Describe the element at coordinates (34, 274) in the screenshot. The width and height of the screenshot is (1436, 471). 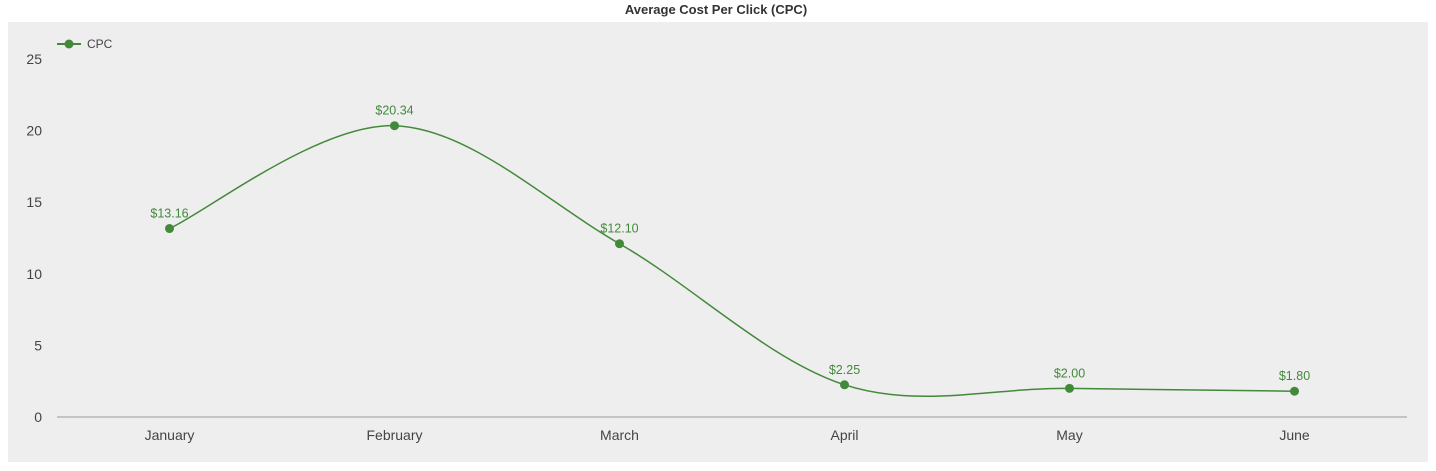
I see `y-tick-label: 10` at that location.